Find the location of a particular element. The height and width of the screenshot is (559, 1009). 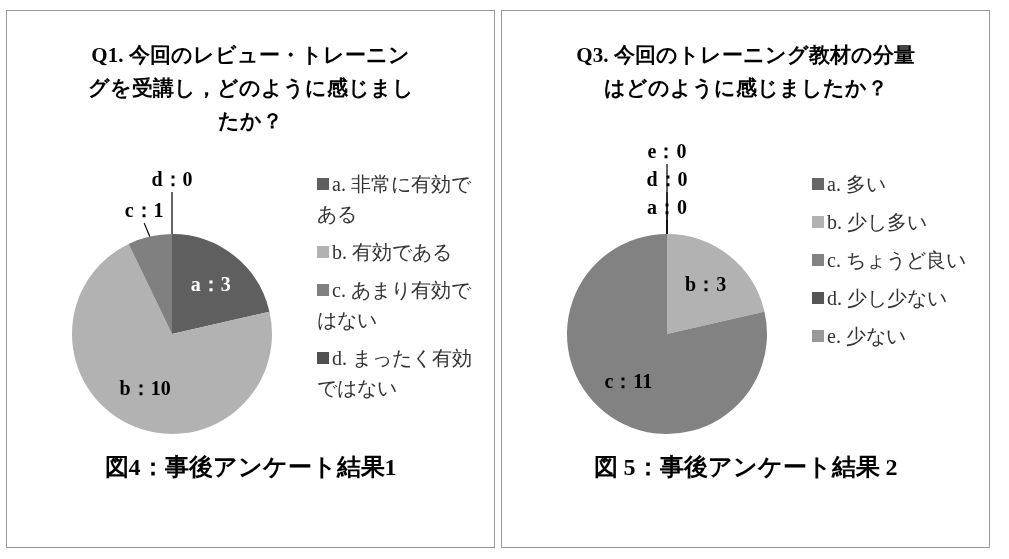

legend-label: a. 多い is located at coordinates (856, 184).